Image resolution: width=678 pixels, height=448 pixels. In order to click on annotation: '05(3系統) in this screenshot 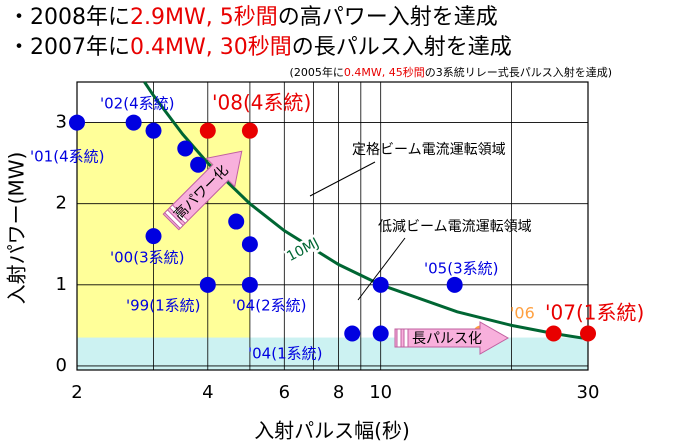, I will do `click(461, 269)`.